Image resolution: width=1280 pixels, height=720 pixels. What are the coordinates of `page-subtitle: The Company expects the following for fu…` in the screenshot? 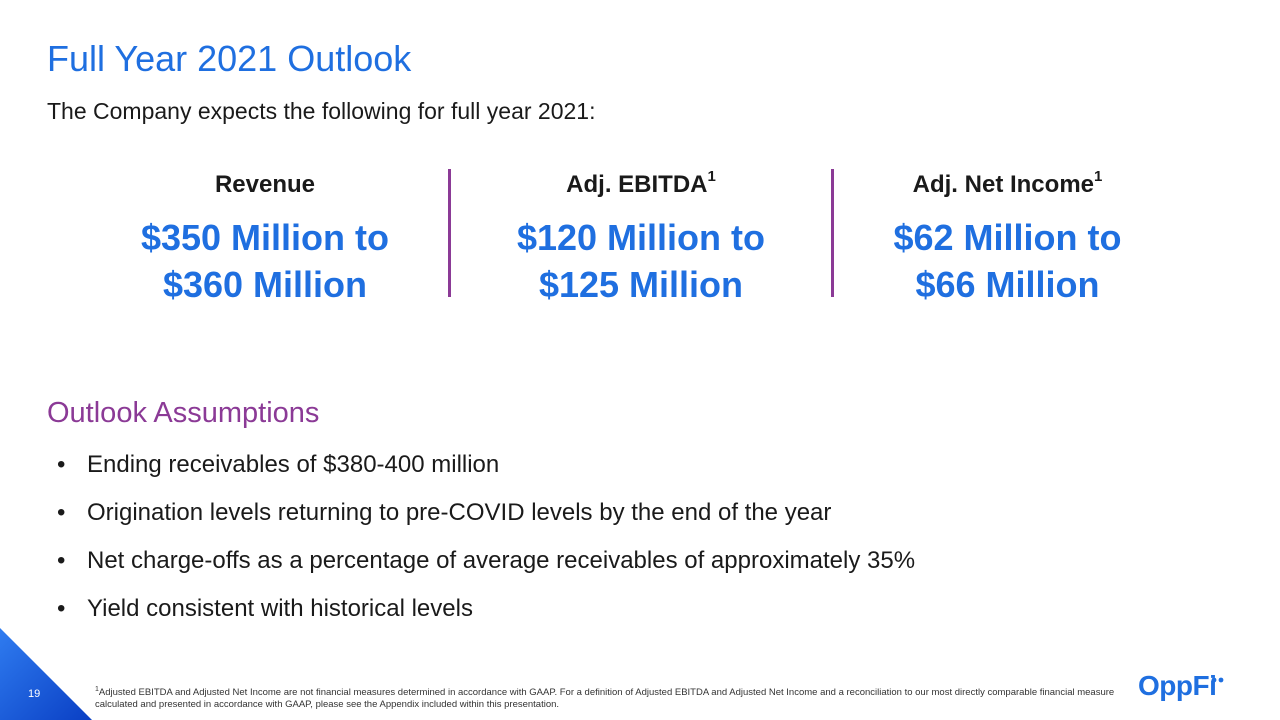 It's located at (321, 111).